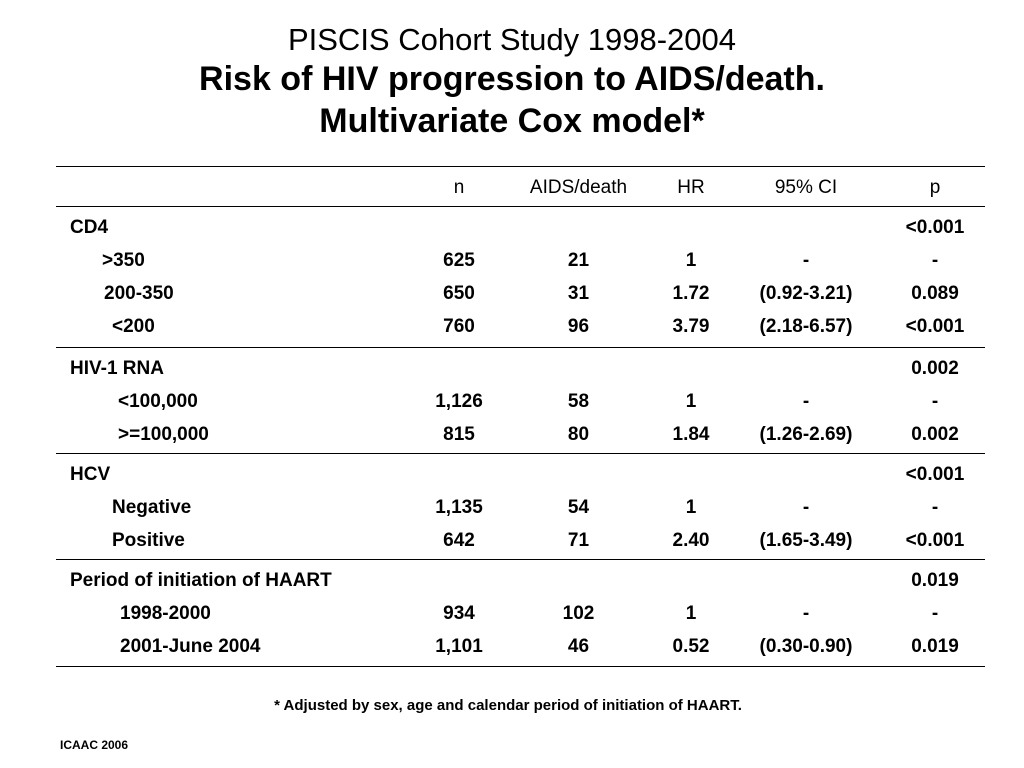 This screenshot has width=1024, height=768. Describe the element at coordinates (691, 326) in the screenshot. I see `cell-hr: 3.79` at that location.